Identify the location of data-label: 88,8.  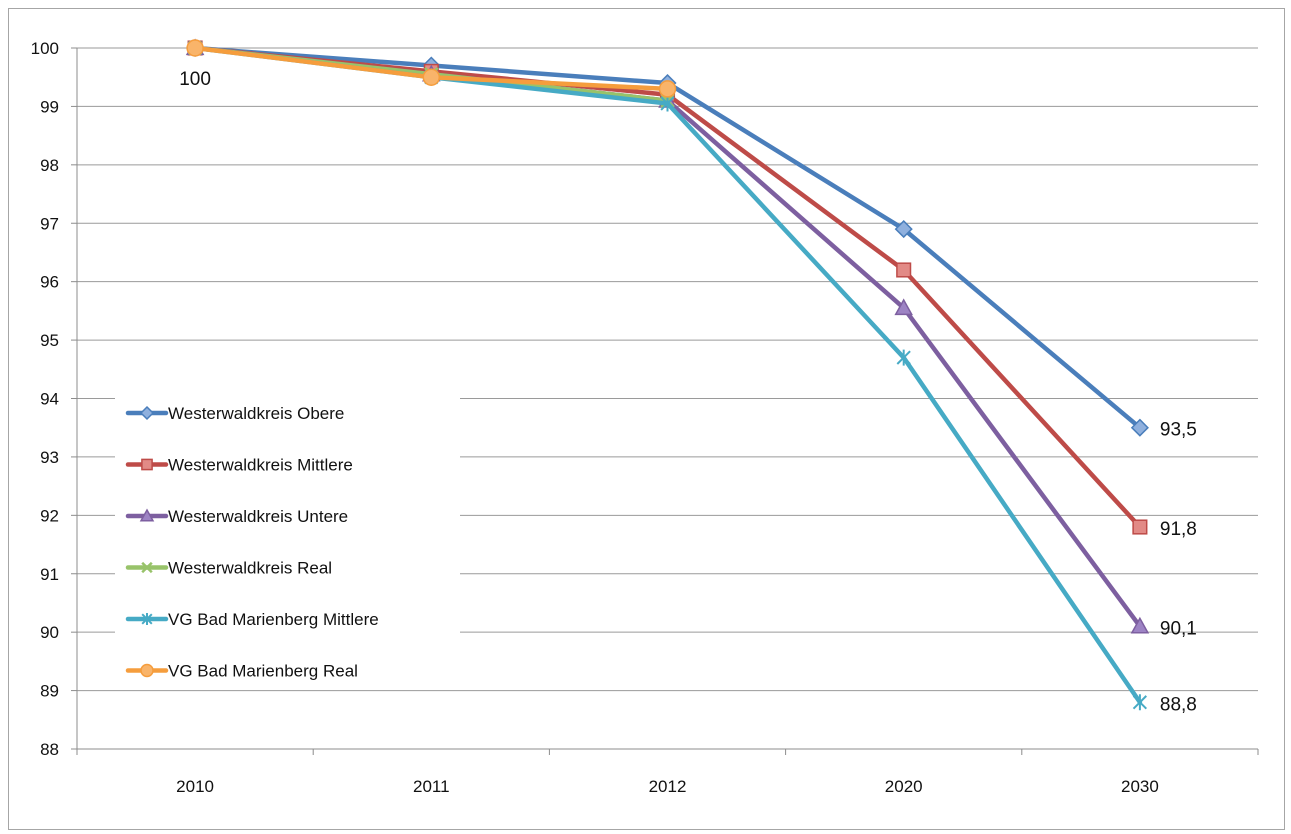
(1178, 704).